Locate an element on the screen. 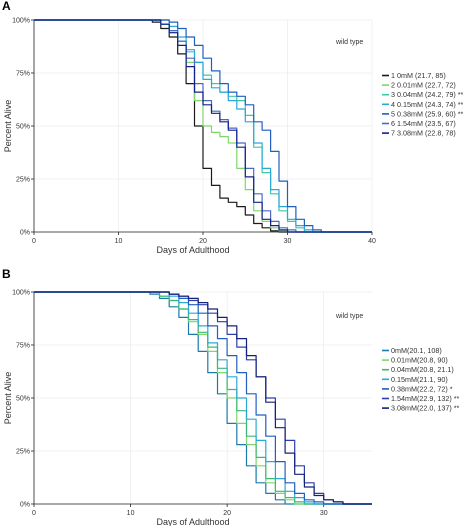  legend-entry: 0.15mM(21.1, 90) is located at coordinates (419, 379).